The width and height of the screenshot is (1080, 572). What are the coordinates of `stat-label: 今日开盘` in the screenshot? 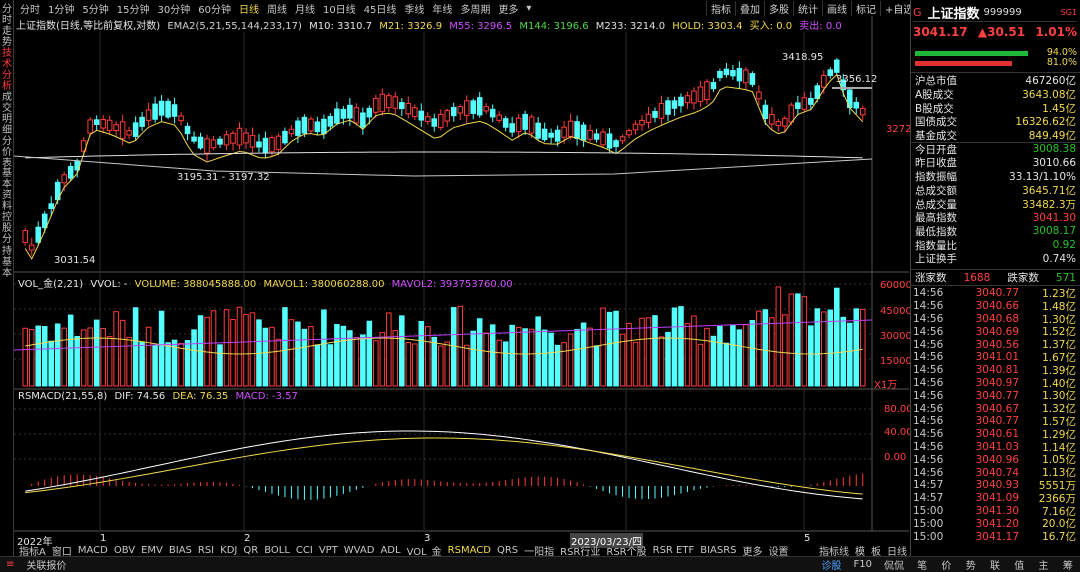 It's located at (936, 149).